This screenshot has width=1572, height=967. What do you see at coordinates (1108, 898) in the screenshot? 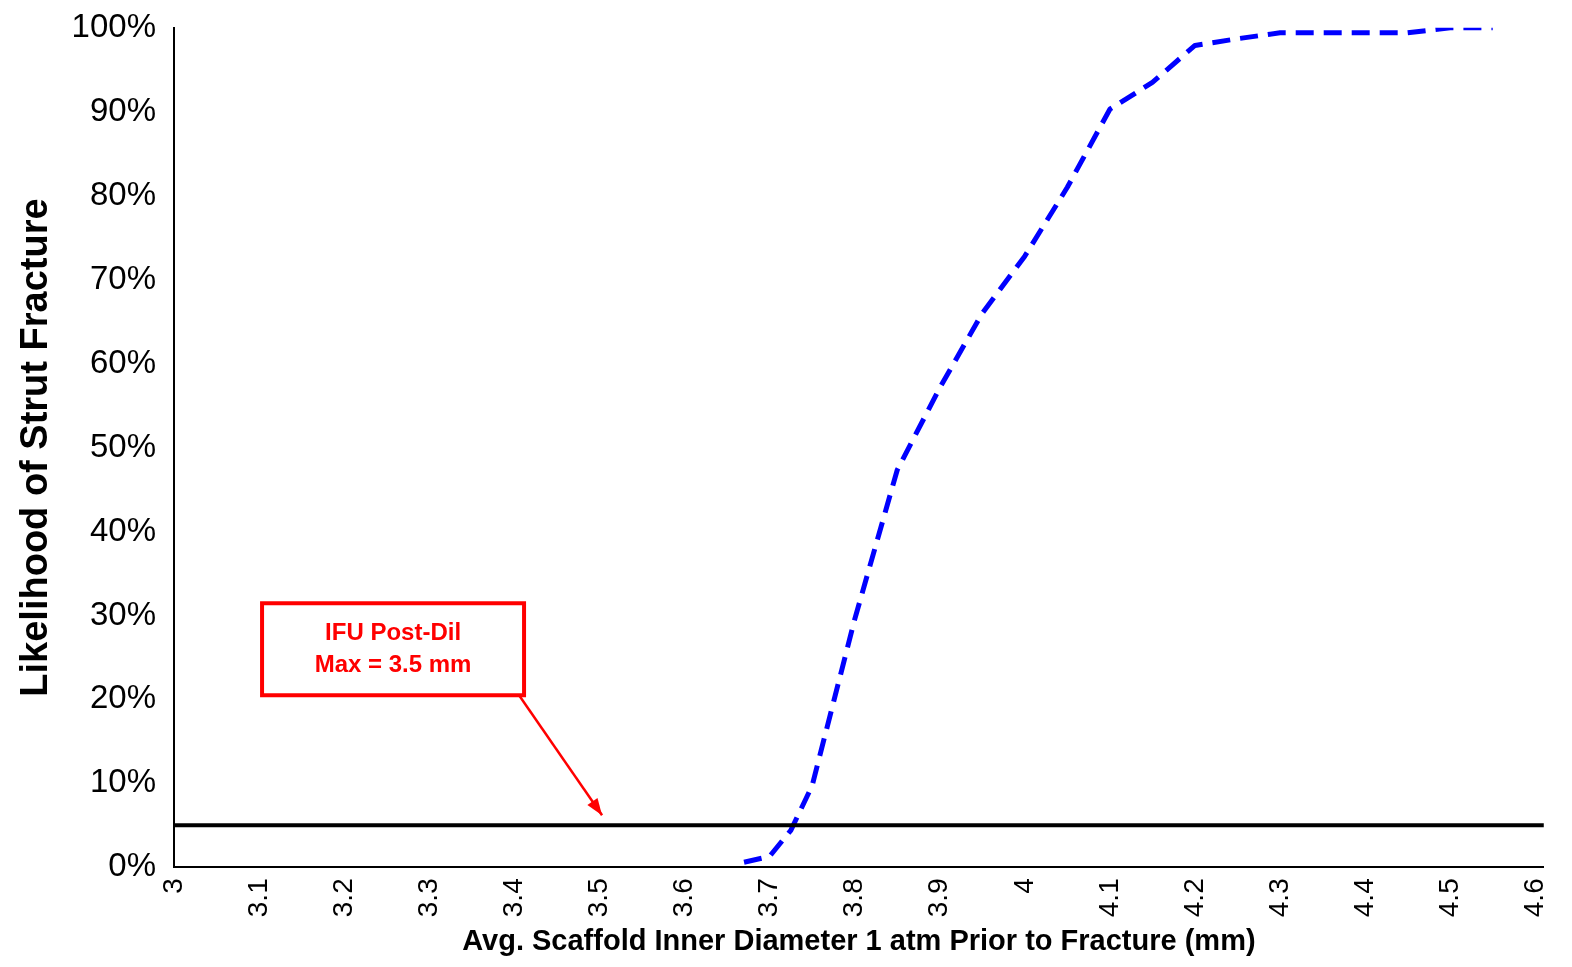
I see `x-tick-label: 4.1` at bounding box center [1108, 898].